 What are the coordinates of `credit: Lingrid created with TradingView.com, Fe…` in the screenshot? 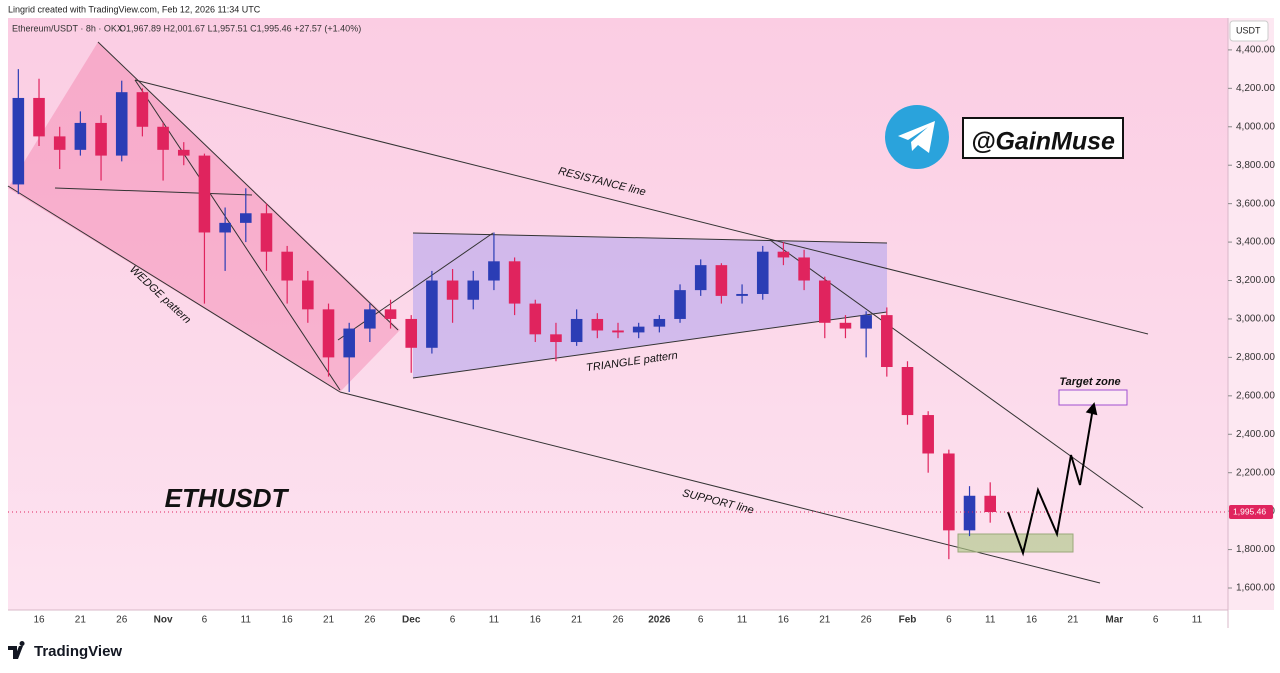 It's located at (134, 9).